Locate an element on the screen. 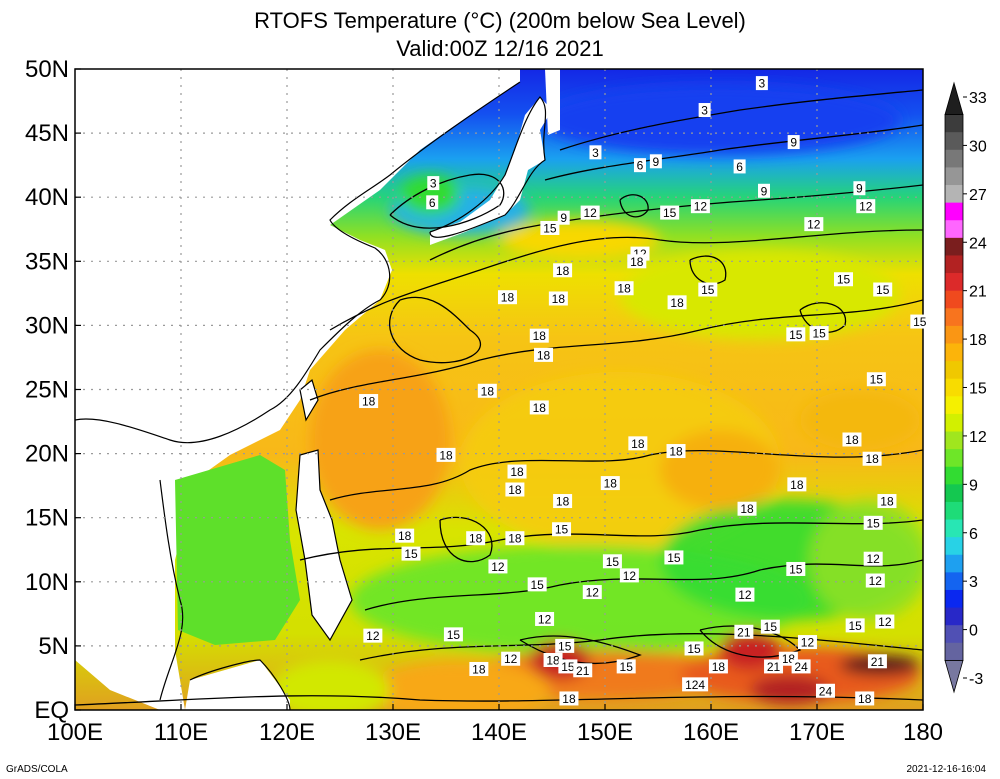  colorbar-label: -3 is located at coordinates (976, 679).